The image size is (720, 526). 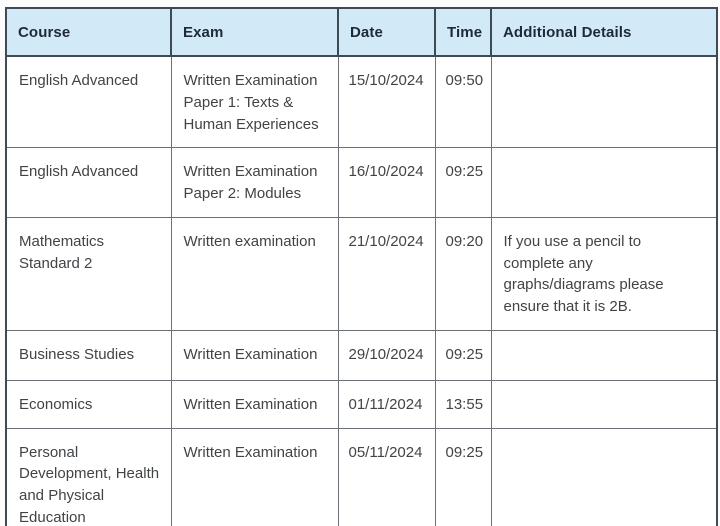 What do you see at coordinates (386, 182) in the screenshot?
I see `cell-date: 16/10/2024` at bounding box center [386, 182].